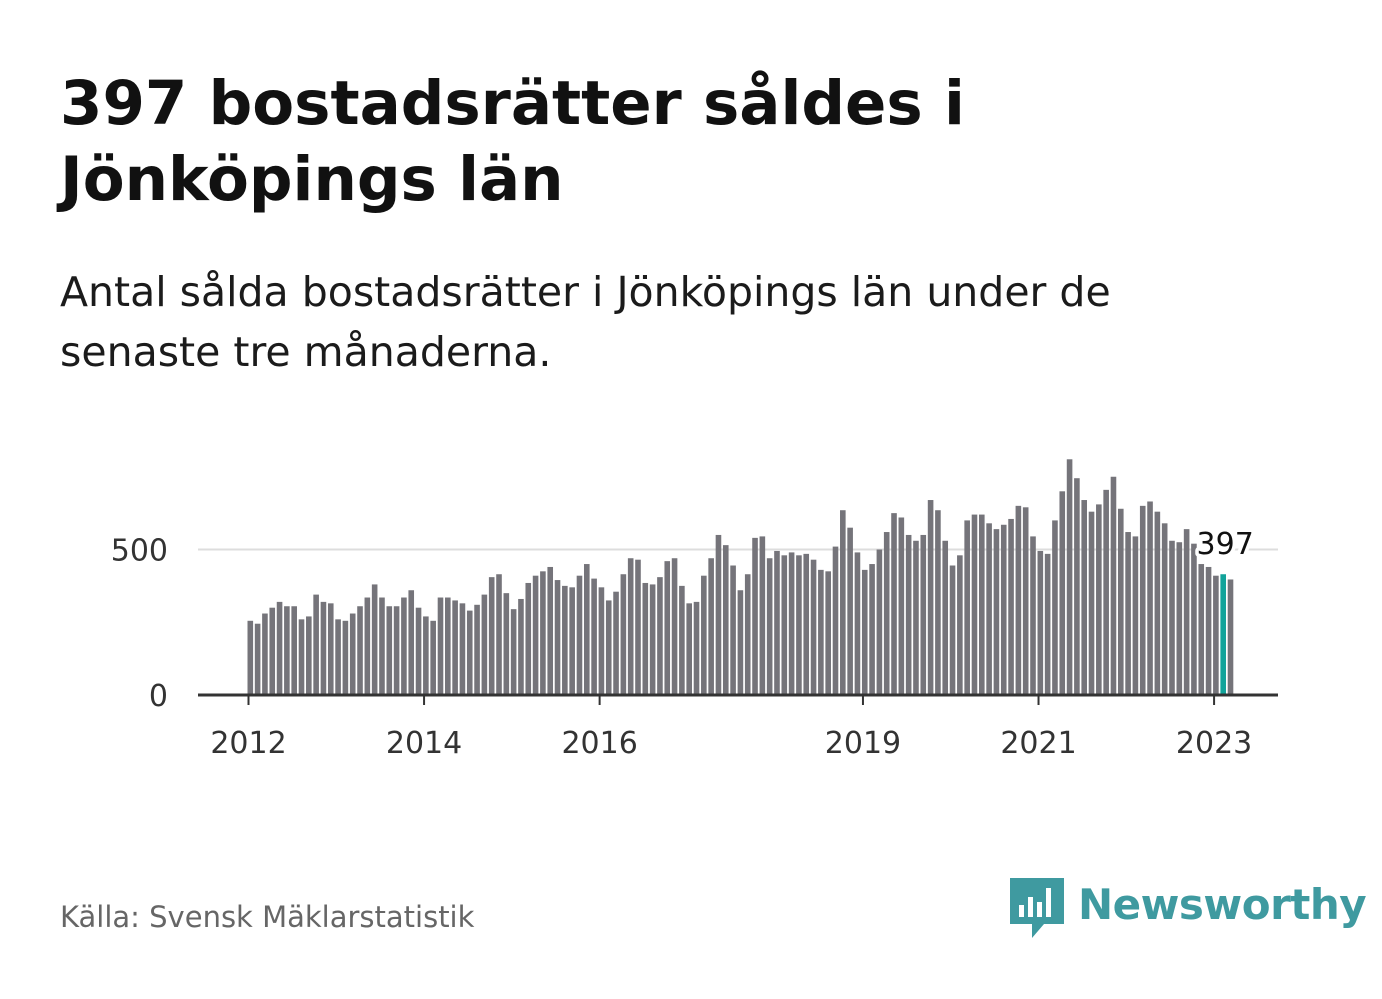 This screenshot has height=999, width=1382. I want to click on x-tick-label-2012: 2012, so click(248, 743).